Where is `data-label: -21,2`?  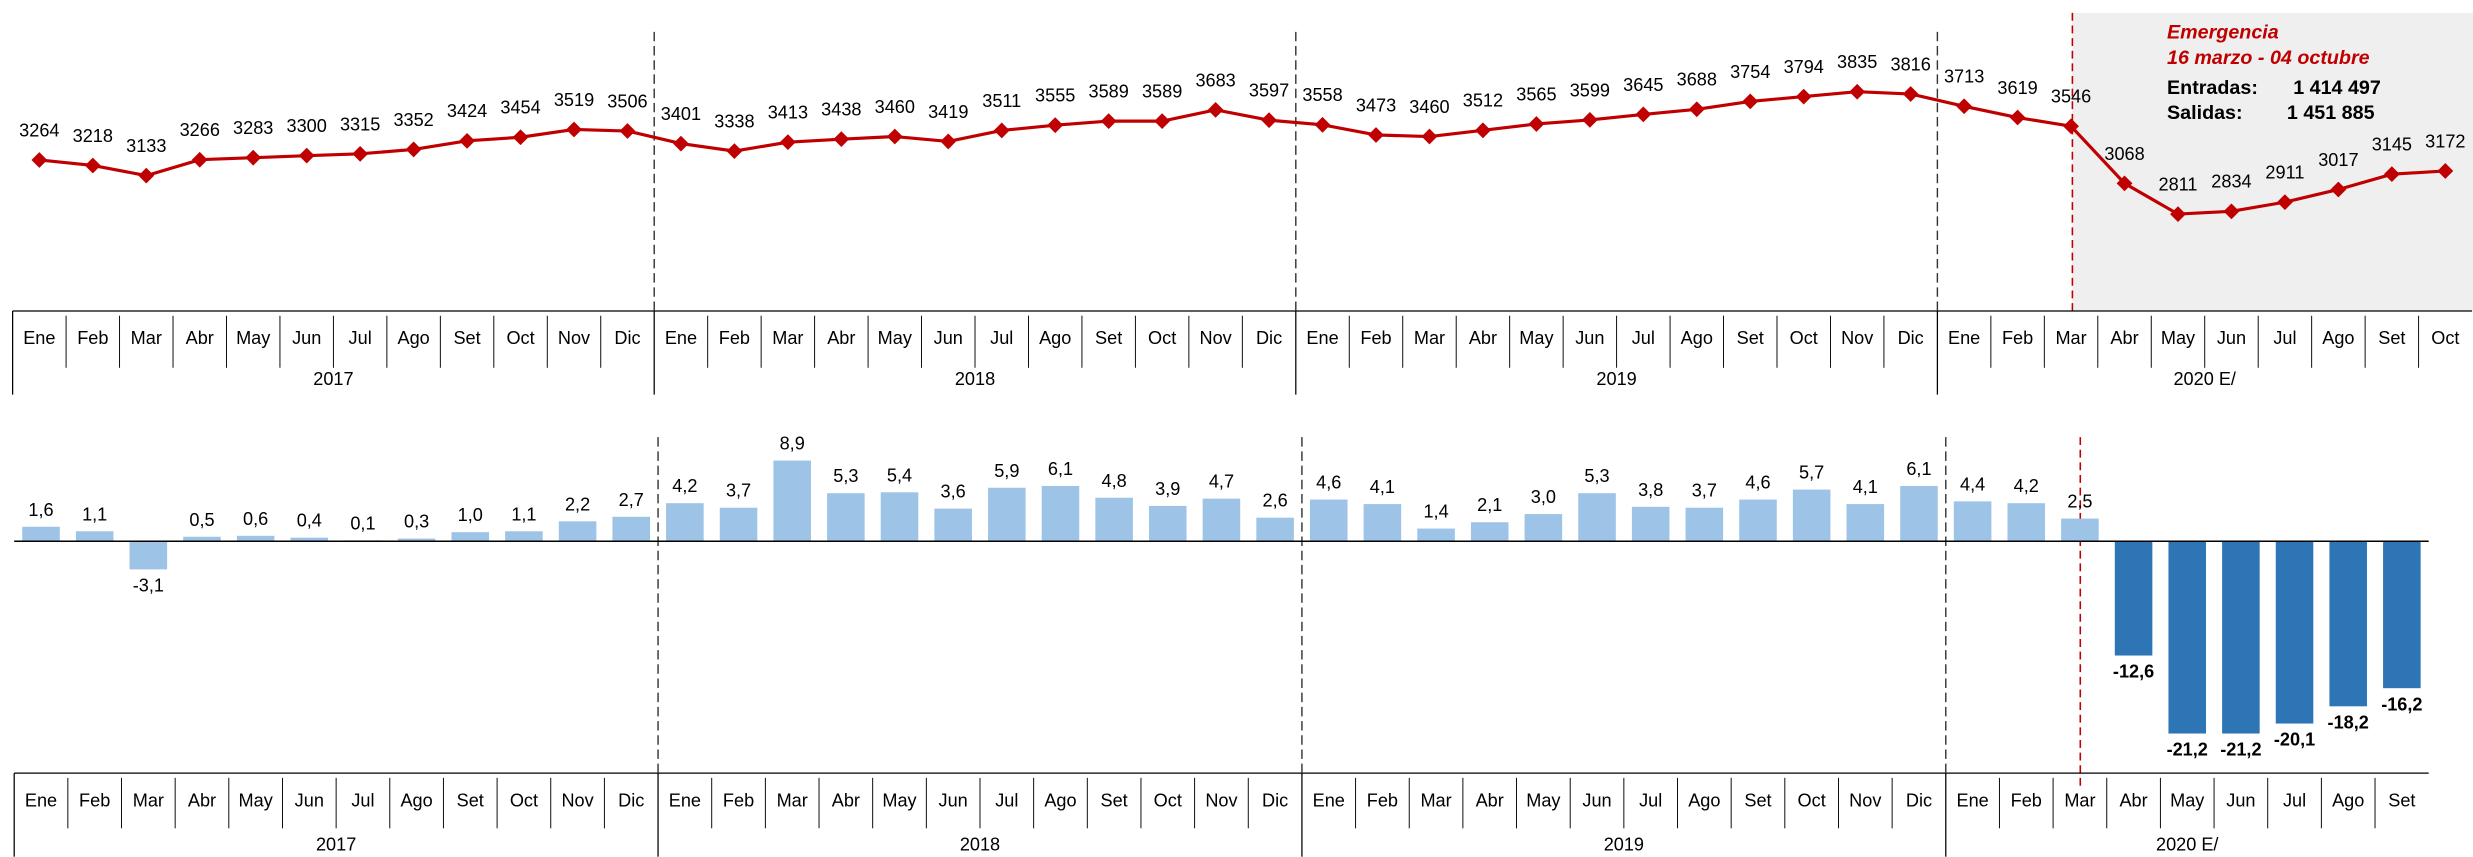 data-label: -21,2 is located at coordinates (2240, 750).